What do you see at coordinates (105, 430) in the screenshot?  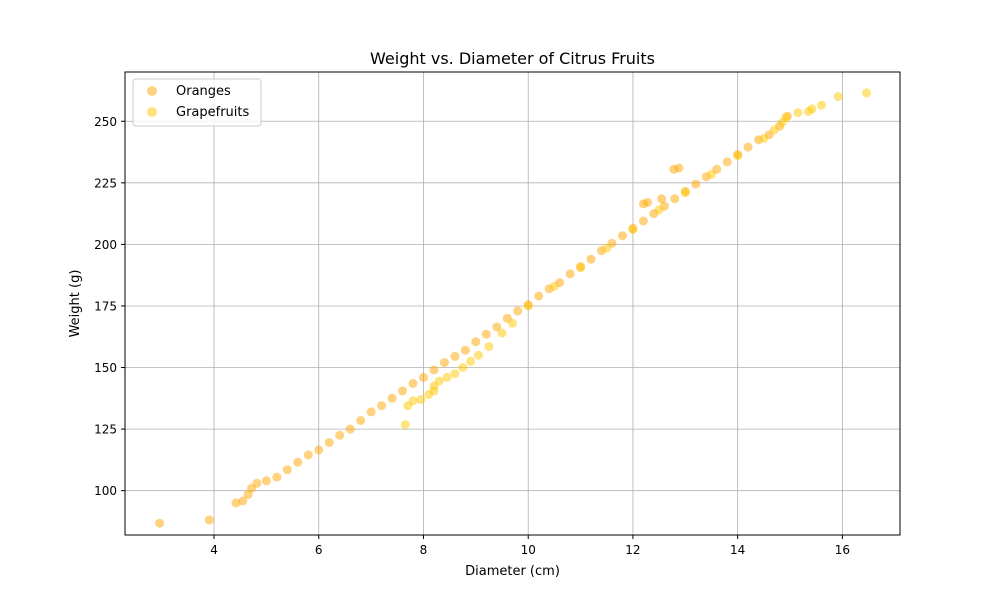 I see `y-tick-label: 125` at bounding box center [105, 430].